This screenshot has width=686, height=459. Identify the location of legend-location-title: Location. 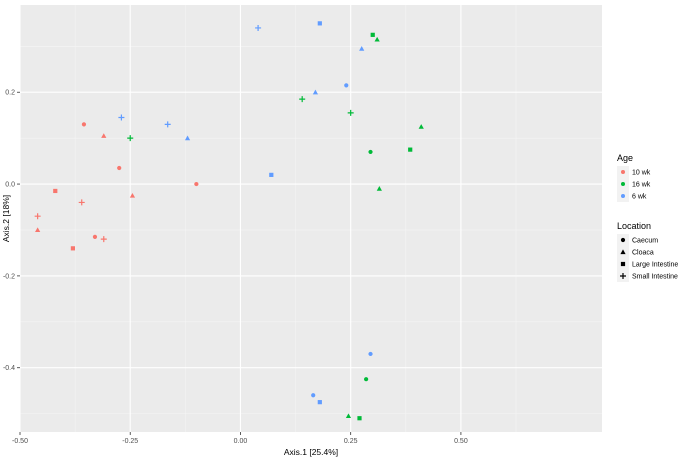
(634, 226).